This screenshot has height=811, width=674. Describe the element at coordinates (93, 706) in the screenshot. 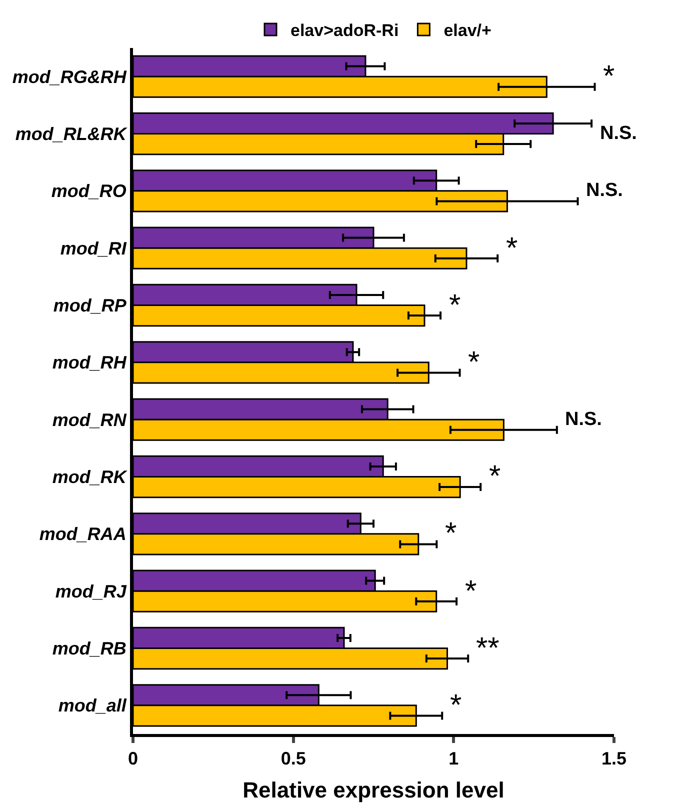

I see `y-tick-label: mod_all` at that location.